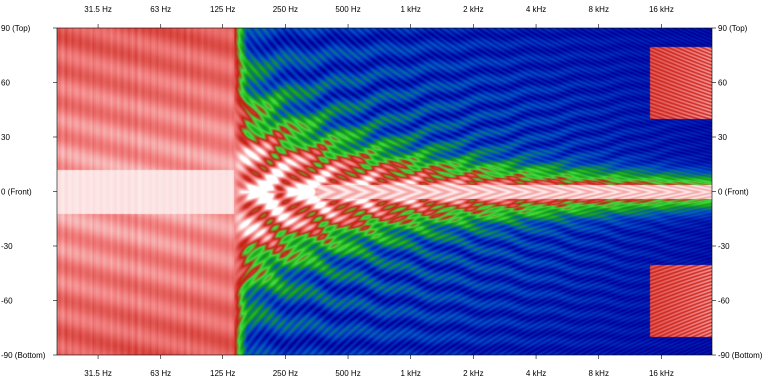 This screenshot has height=381, width=768. I want to click on x-tick-label-bottom: 250 Hz, so click(285, 373).